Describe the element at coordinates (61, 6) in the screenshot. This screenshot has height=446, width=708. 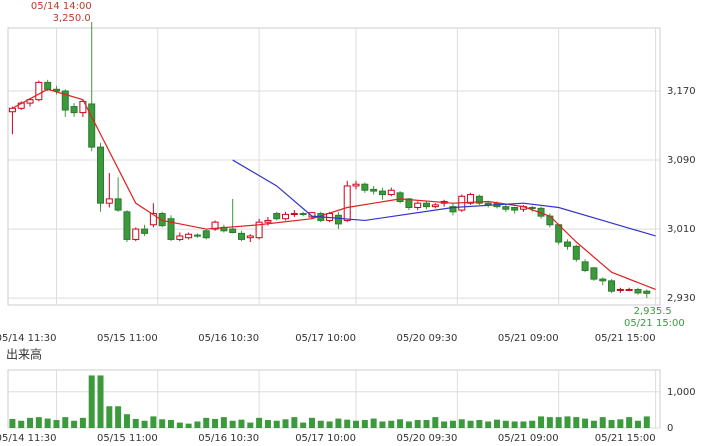
I see `annotation-time: 05/14 14:00` at that location.